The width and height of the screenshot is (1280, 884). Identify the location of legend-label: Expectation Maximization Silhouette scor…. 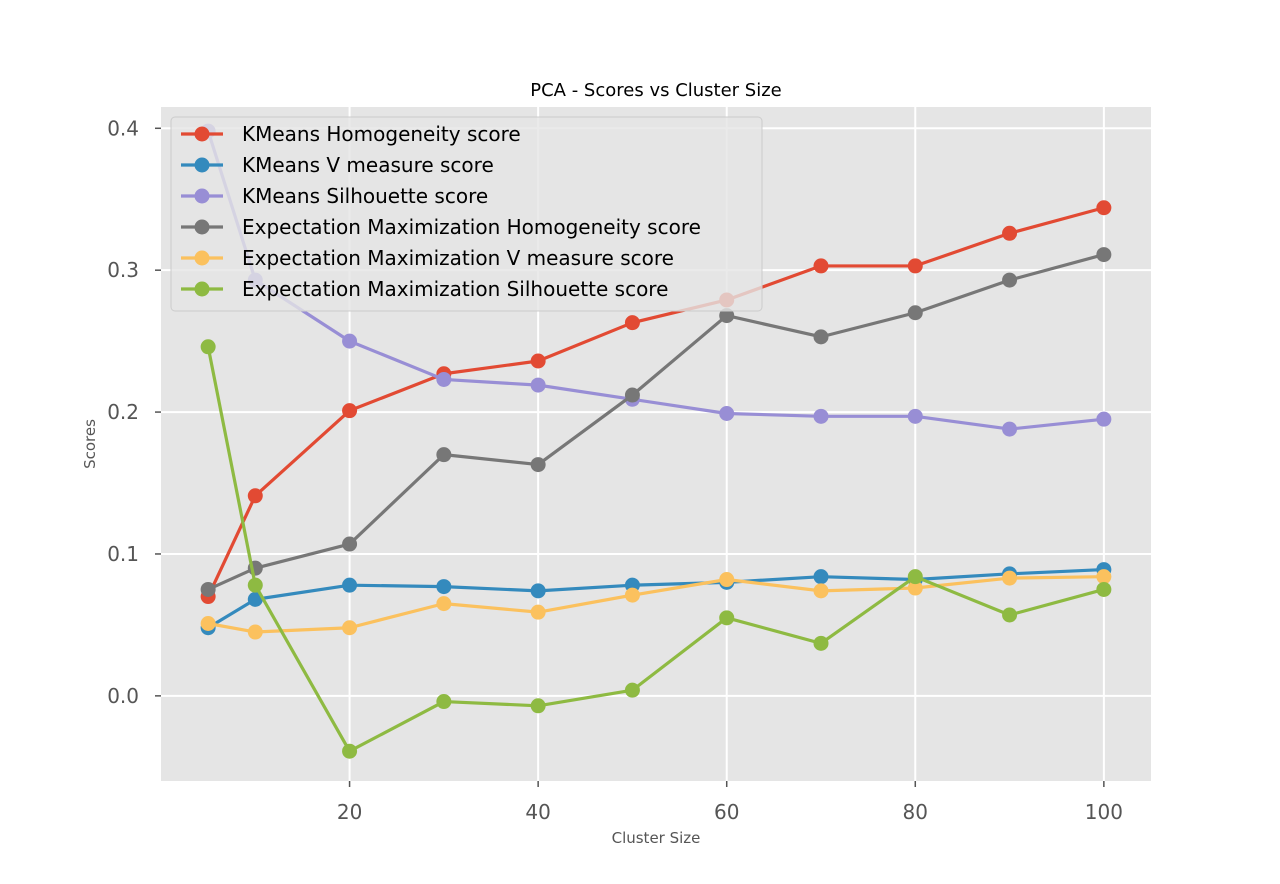
(455, 289).